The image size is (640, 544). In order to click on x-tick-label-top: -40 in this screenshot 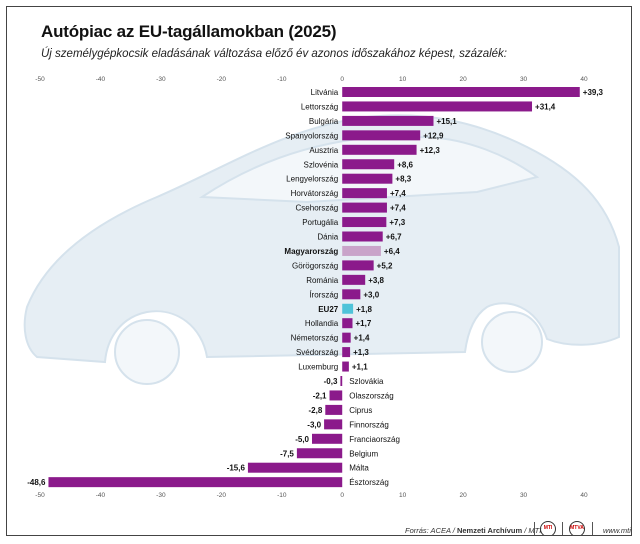, I will do `click(101, 79)`.